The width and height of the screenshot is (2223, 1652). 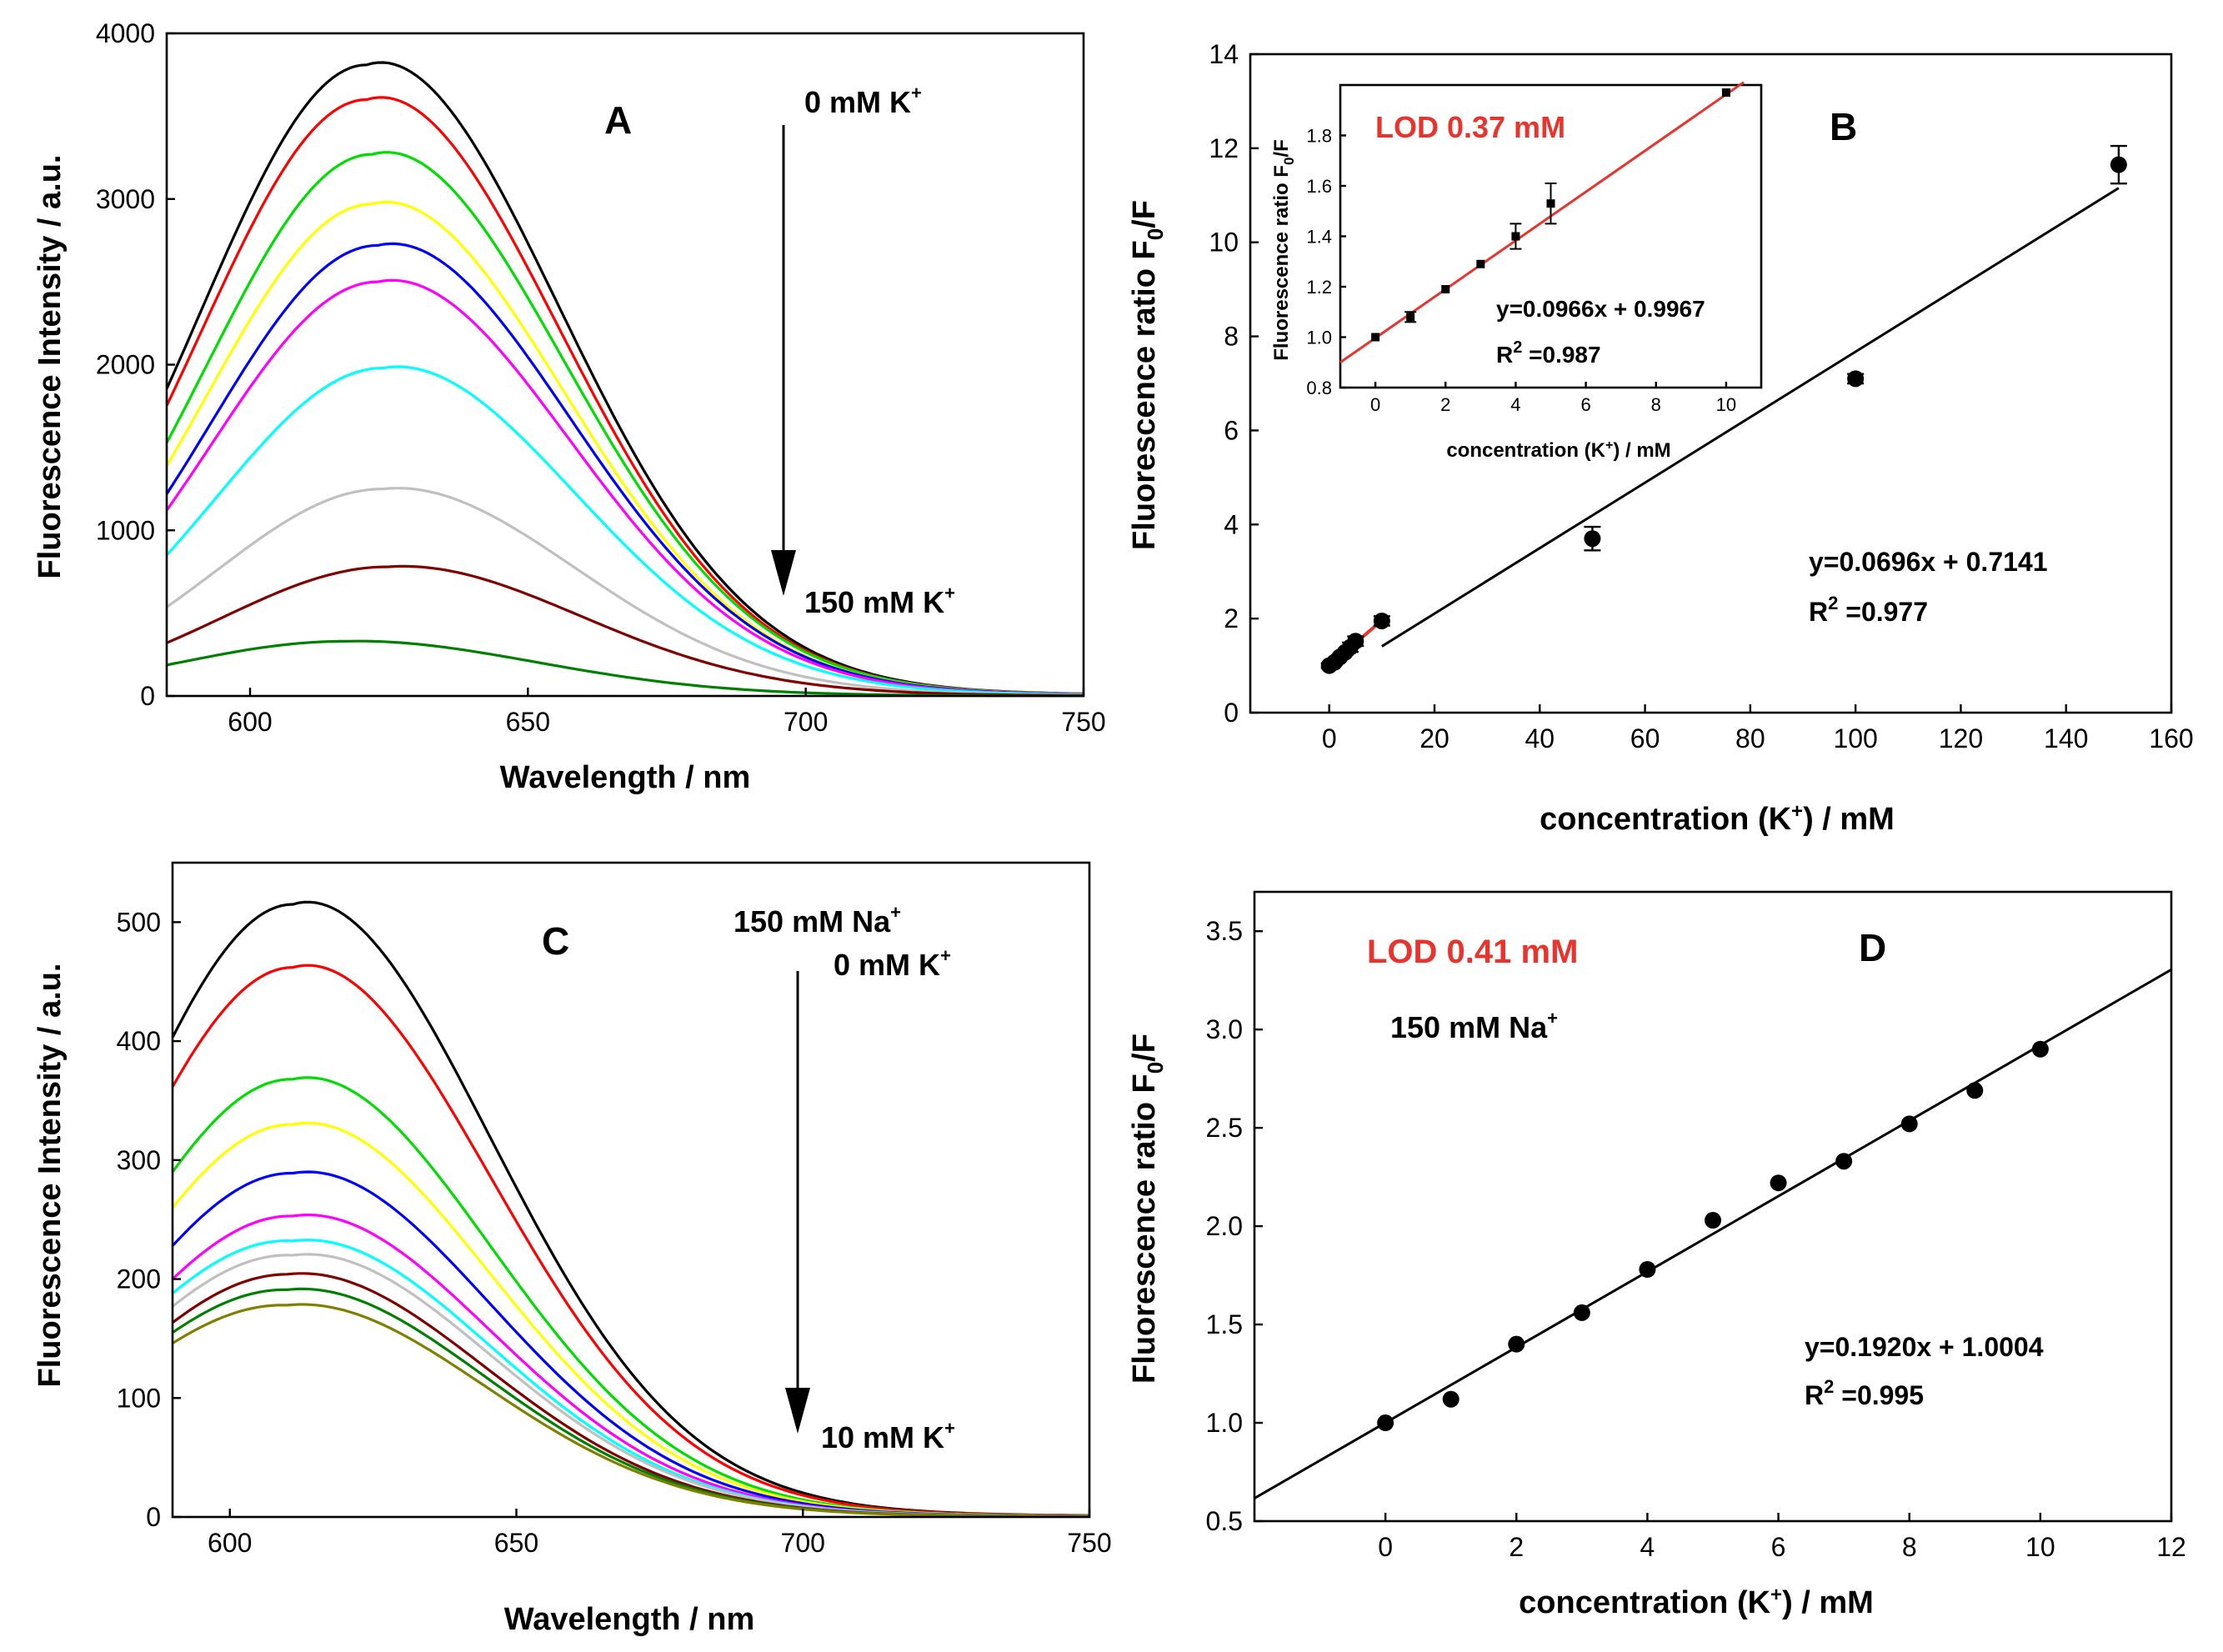 I want to click on inset-xtick-label: 10, so click(x=1726, y=404).